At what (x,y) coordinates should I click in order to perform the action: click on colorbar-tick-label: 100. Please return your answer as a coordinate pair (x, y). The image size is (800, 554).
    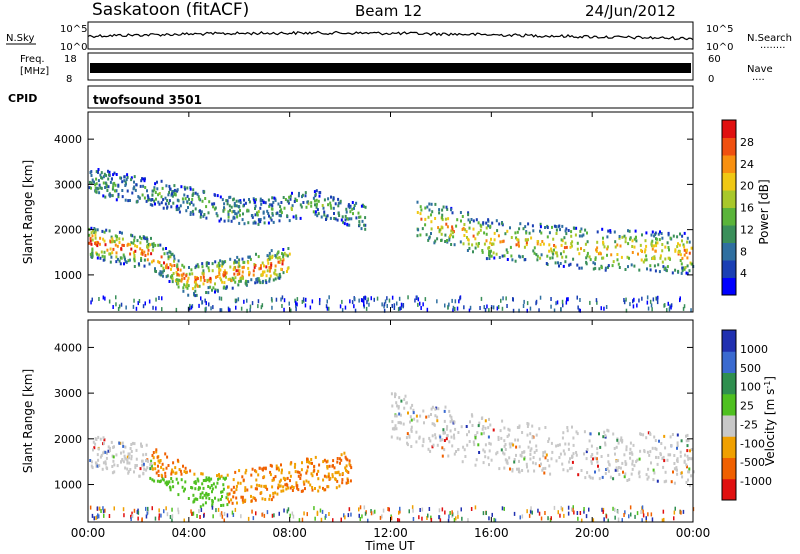
    Looking at the image, I should click on (750, 387).